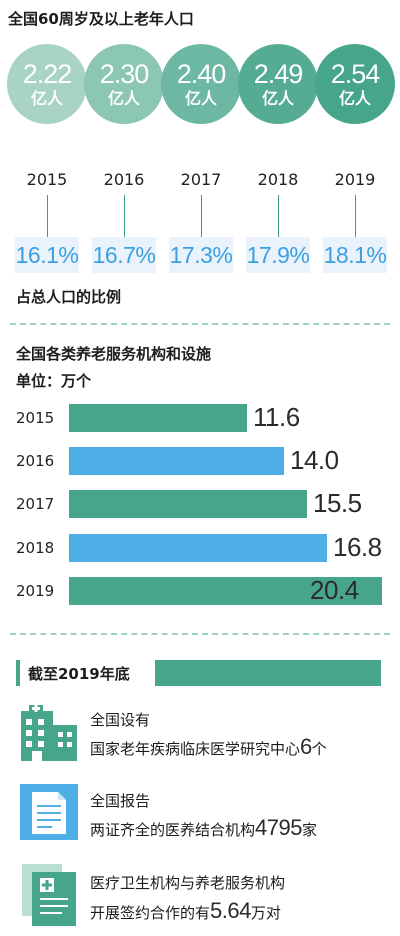 The image size is (400, 936). I want to click on summary-header-band, so click(268, 673).